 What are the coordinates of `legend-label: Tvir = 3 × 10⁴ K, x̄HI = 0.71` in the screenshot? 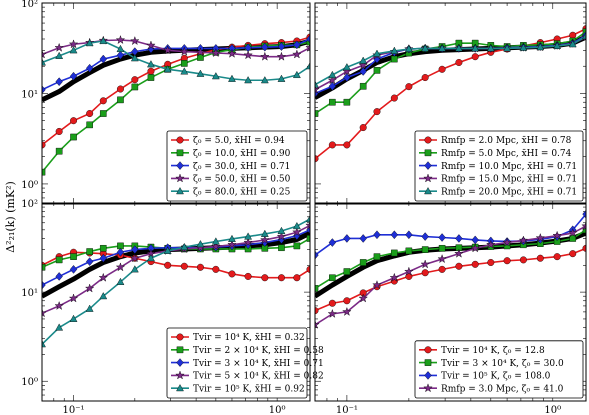 It's located at (258, 364).